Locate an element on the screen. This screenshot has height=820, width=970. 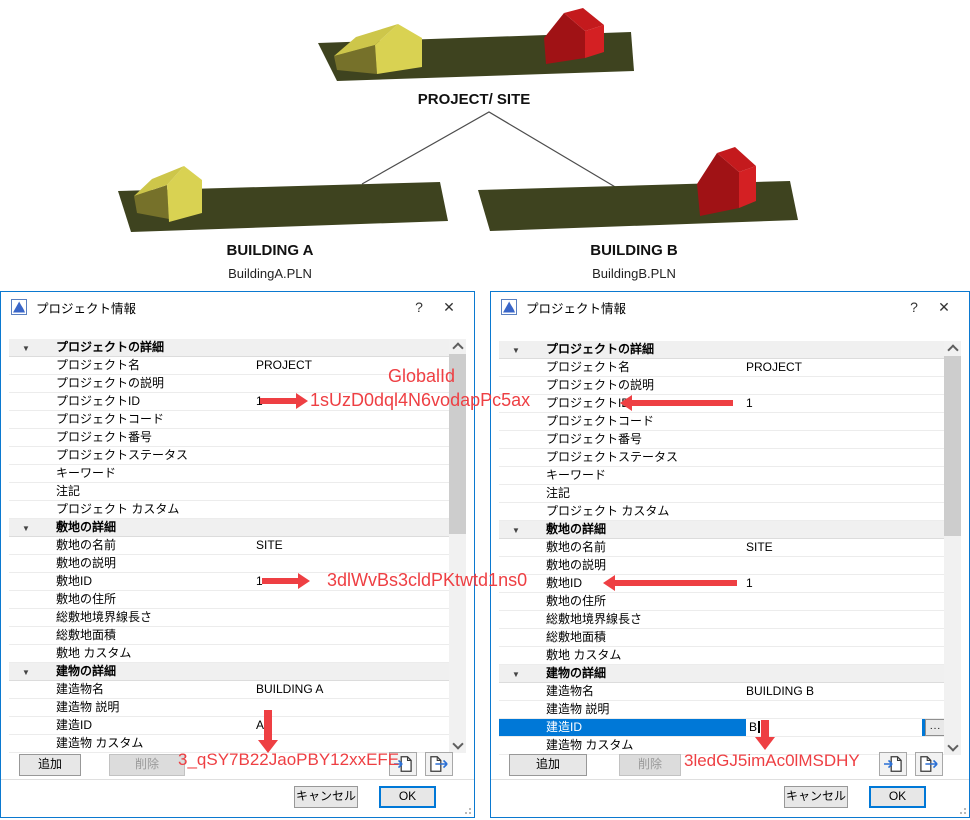
property-label: プロジェクト カスタム is located at coordinates (118, 509).